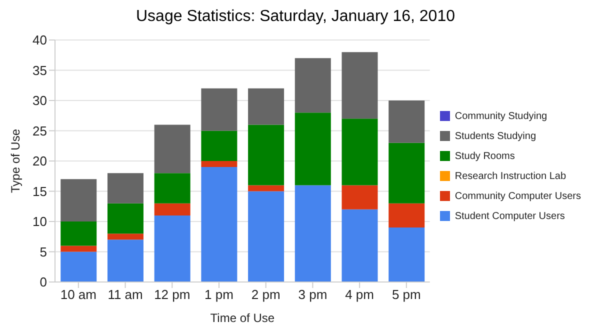  I want to click on x-tick-label: 4 pm, so click(359, 294).